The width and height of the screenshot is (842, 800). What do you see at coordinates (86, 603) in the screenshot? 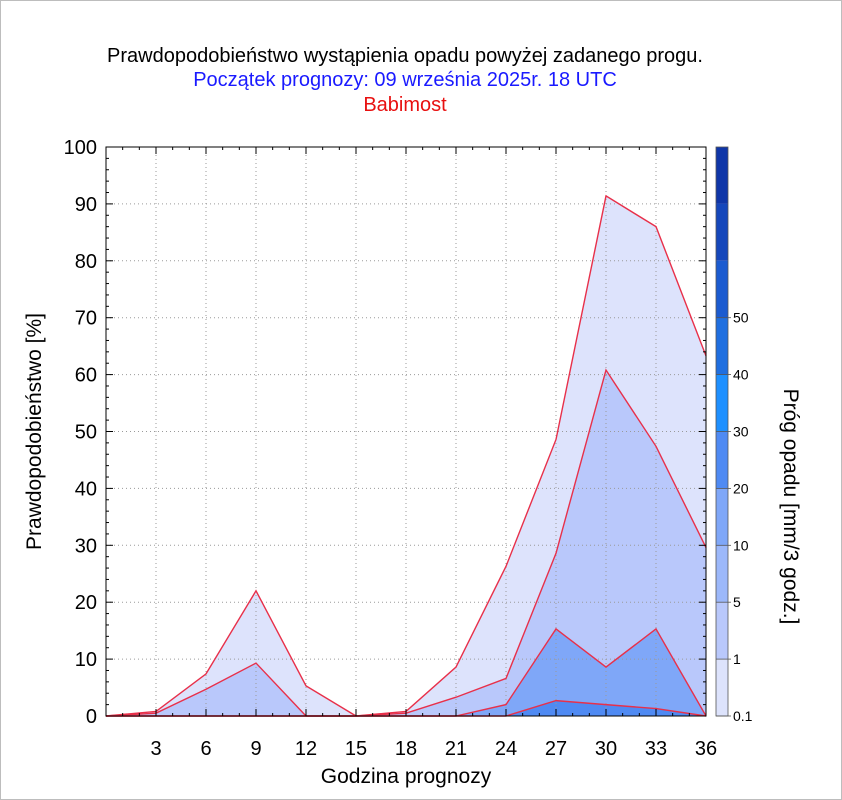
I see `y-tick-label: 20` at bounding box center [86, 603].